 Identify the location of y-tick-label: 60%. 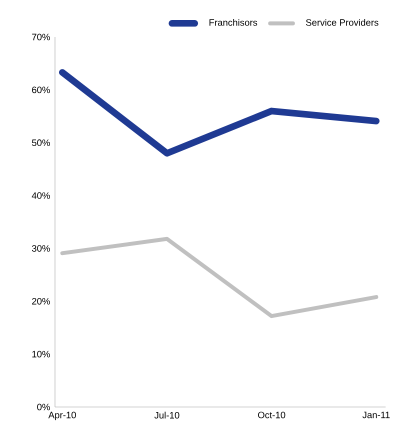
(41, 90).